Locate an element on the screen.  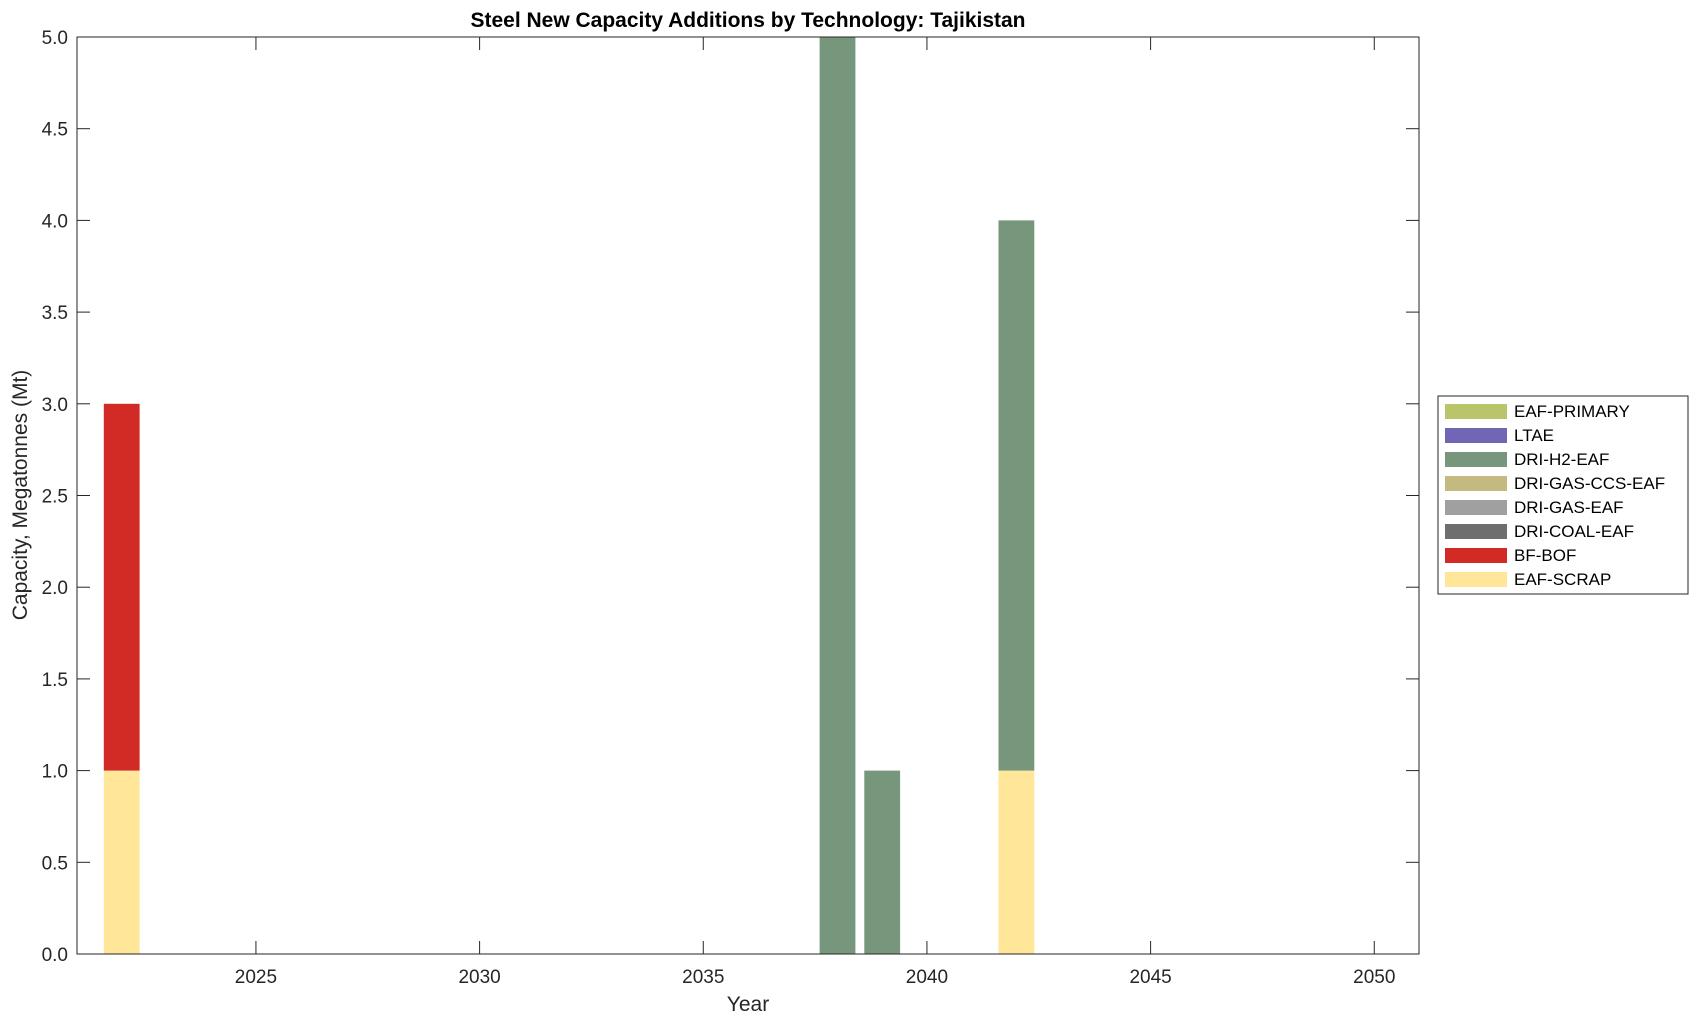
legend-label-eaf-primary: EAF-PRIMARY is located at coordinates (1572, 411).